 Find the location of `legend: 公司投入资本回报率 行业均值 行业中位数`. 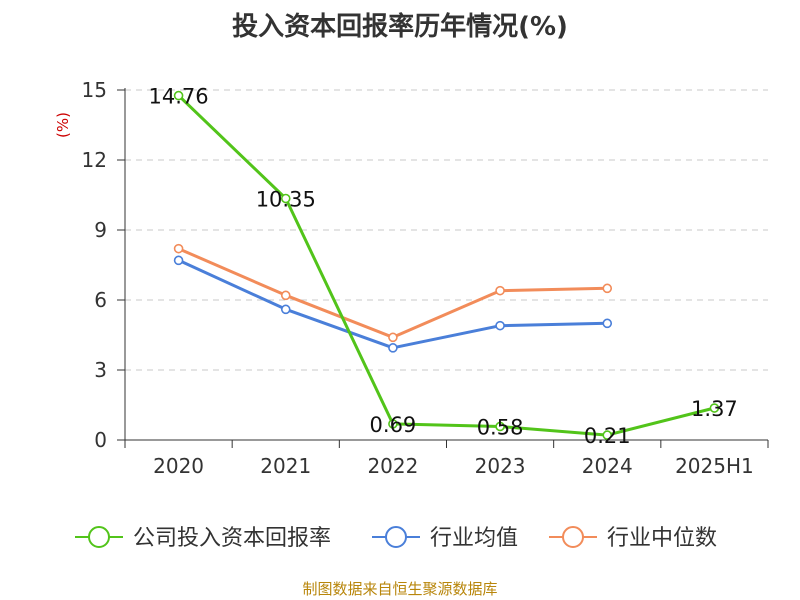

legend: 公司投入资本回报率 行业均值 行业中位数 is located at coordinates (396, 538).